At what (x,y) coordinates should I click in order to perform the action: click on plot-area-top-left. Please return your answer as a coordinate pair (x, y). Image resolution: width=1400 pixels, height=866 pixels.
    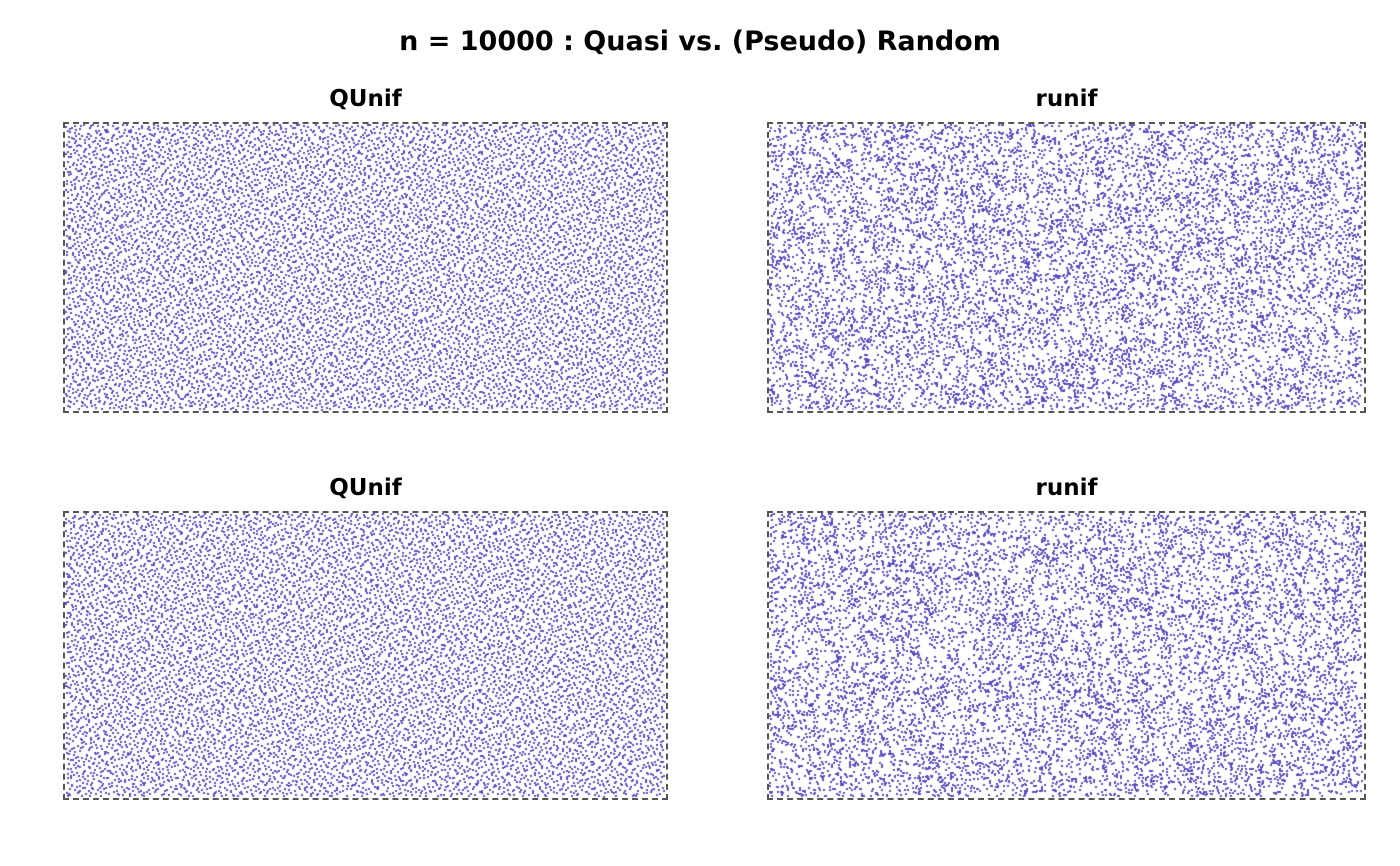
    Looking at the image, I should click on (365, 267).